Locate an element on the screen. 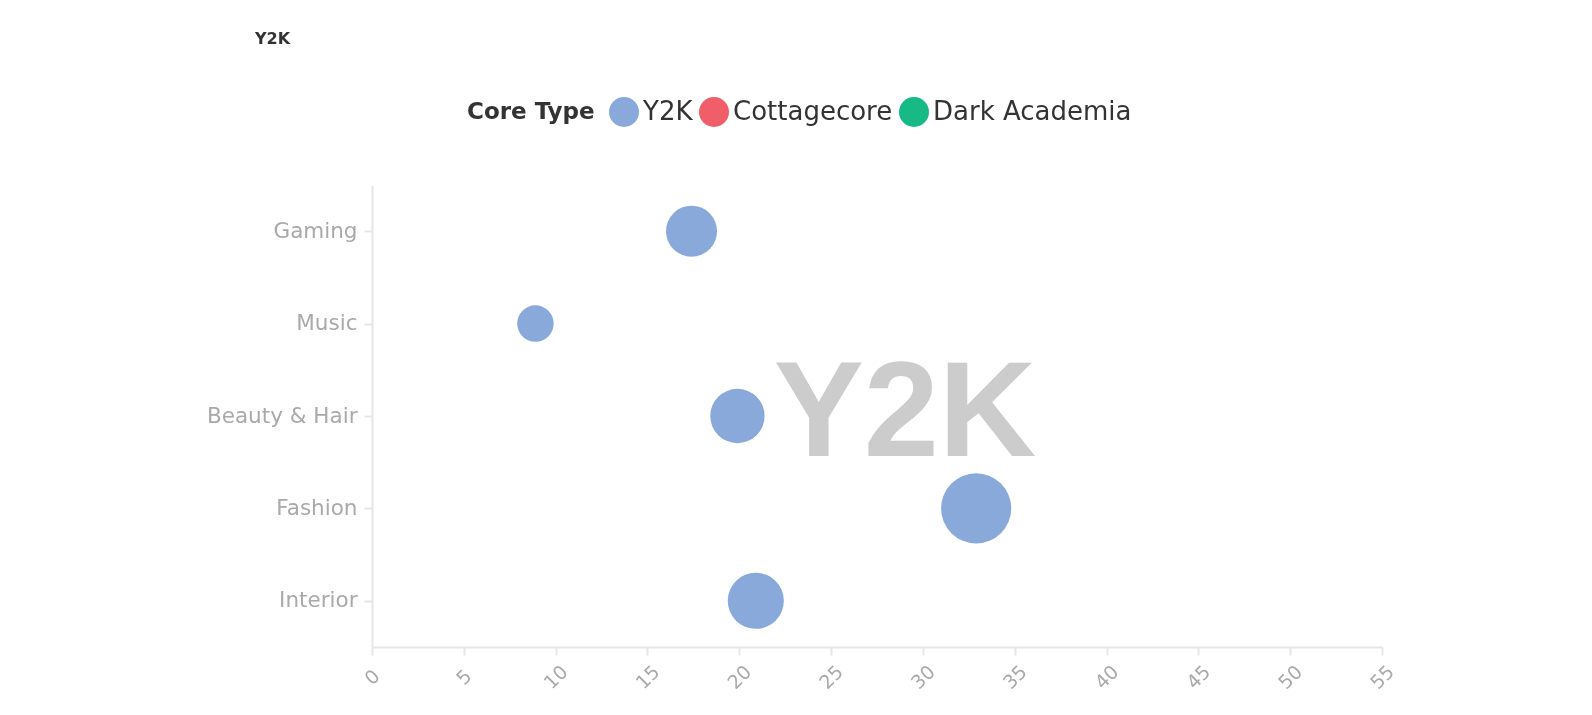 This screenshot has width=1592, height=715. x-tick-label: 20 is located at coordinates (739, 677).